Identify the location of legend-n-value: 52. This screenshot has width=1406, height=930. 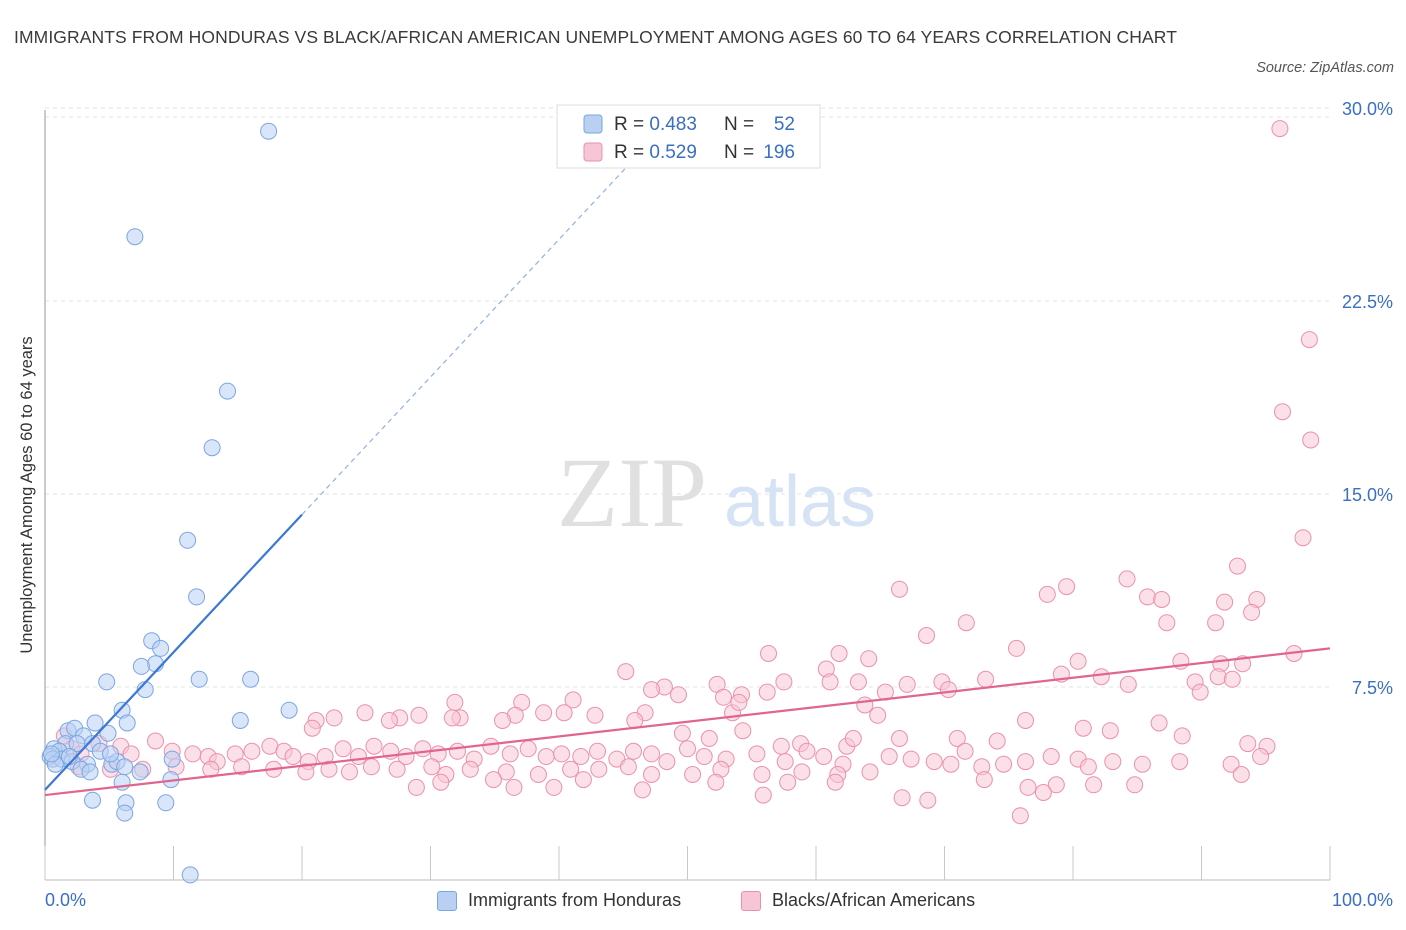
(784, 124).